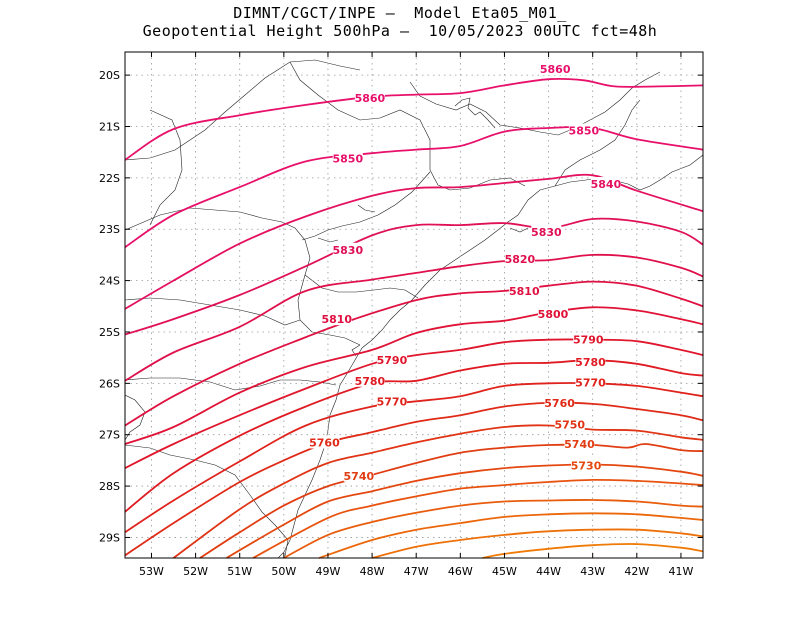 This screenshot has width=800, height=618. Describe the element at coordinates (109, 486) in the screenshot. I see `y-tick-label: 28S` at that location.